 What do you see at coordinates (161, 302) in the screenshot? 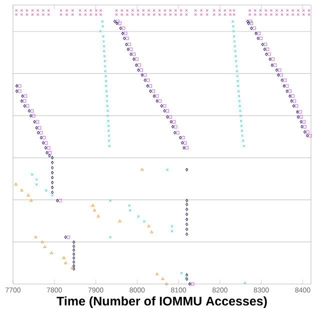
I see `x-axis-title: Time (Number of IOMMU Accesses)` at bounding box center [161, 302].